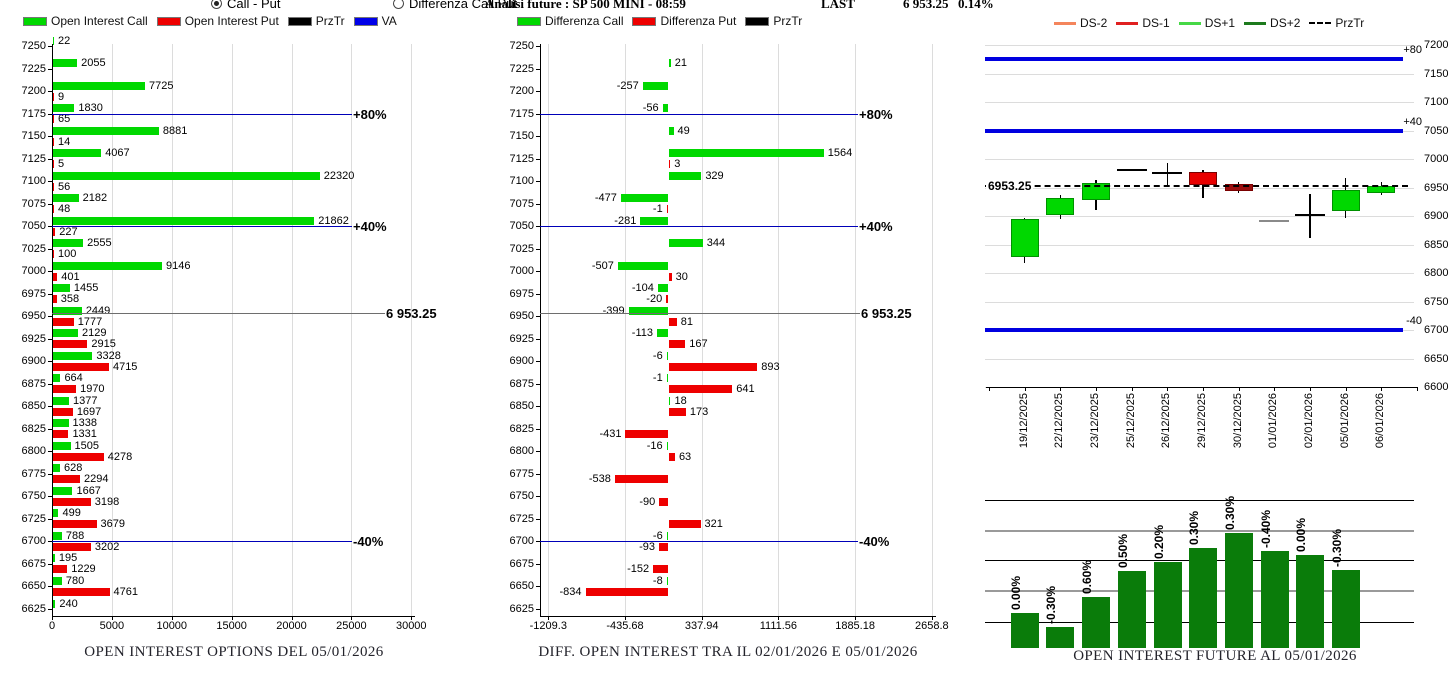 The width and height of the screenshot is (1451, 674). Describe the element at coordinates (33, 226) in the screenshot. I see `strike-label: 7050` at that location.